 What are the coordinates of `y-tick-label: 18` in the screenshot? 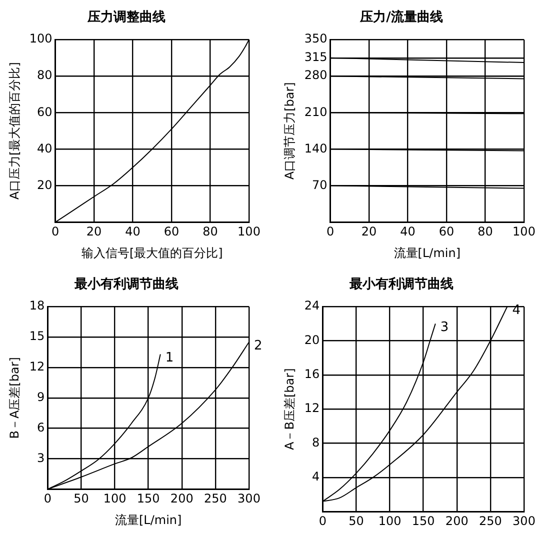 It's located at (37, 305).